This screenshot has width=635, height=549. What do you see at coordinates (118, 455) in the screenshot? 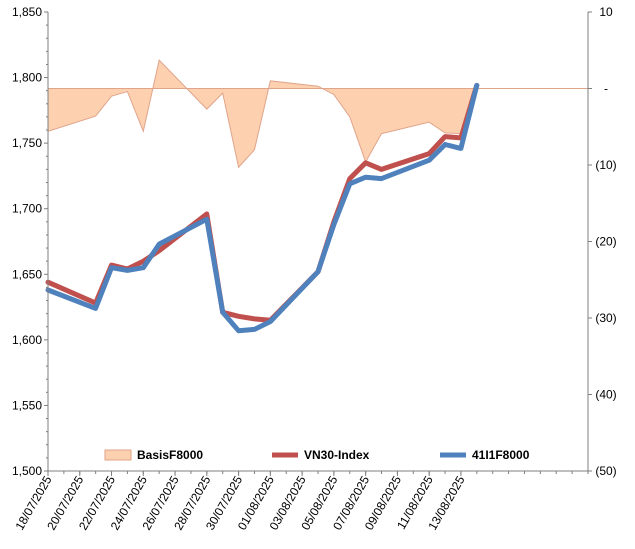
I see `legend-swatch-BasisF8000` at bounding box center [118, 455].